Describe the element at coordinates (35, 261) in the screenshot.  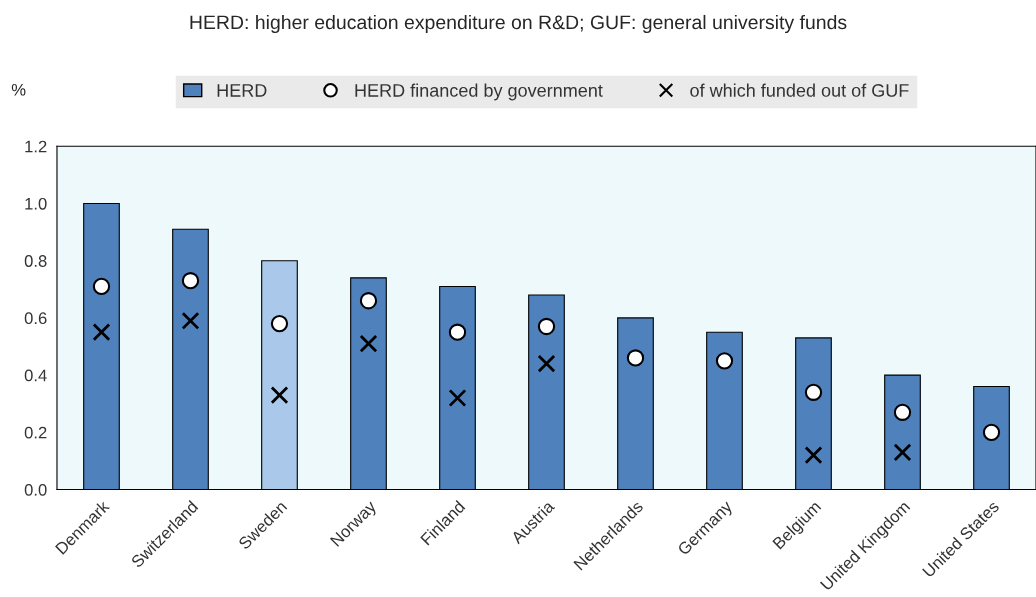
I see `y-tick-label: 0.8` at that location.